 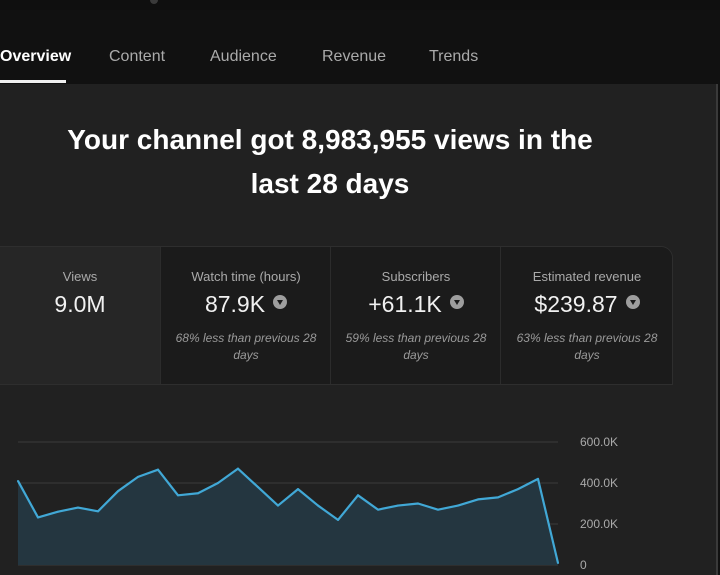 What do you see at coordinates (405, 304) in the screenshot?
I see `metric-value: +61.1K` at bounding box center [405, 304].